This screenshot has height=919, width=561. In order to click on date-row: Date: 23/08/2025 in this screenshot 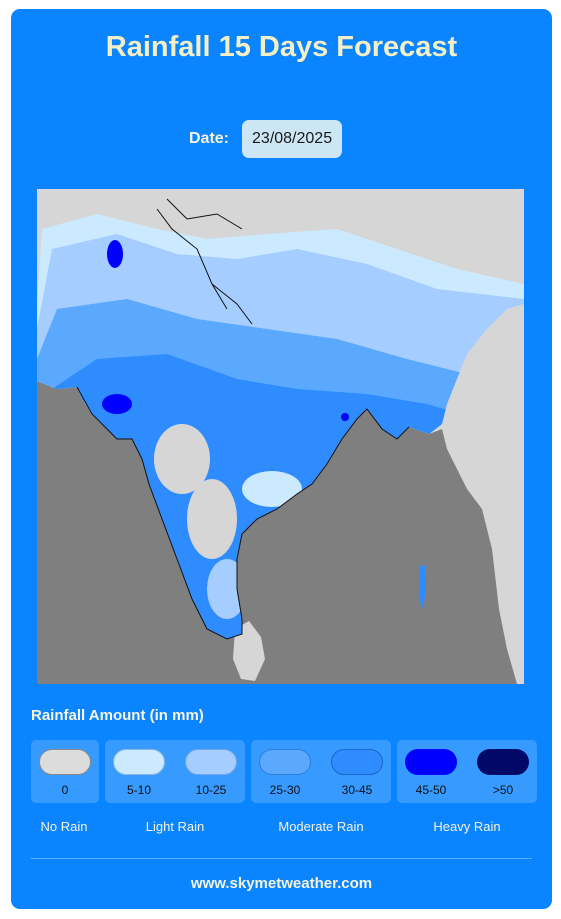, I will do `click(266, 139)`.